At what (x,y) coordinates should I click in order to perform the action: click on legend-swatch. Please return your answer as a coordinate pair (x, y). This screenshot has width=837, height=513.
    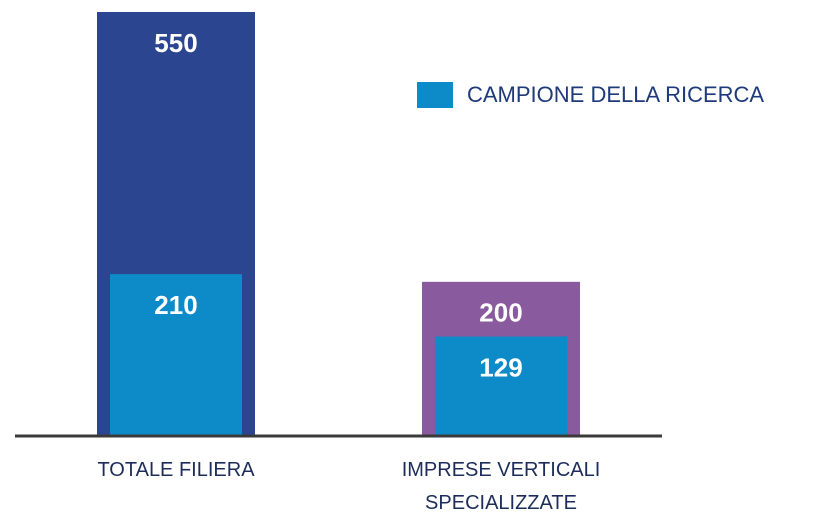
    Looking at the image, I should click on (435, 95).